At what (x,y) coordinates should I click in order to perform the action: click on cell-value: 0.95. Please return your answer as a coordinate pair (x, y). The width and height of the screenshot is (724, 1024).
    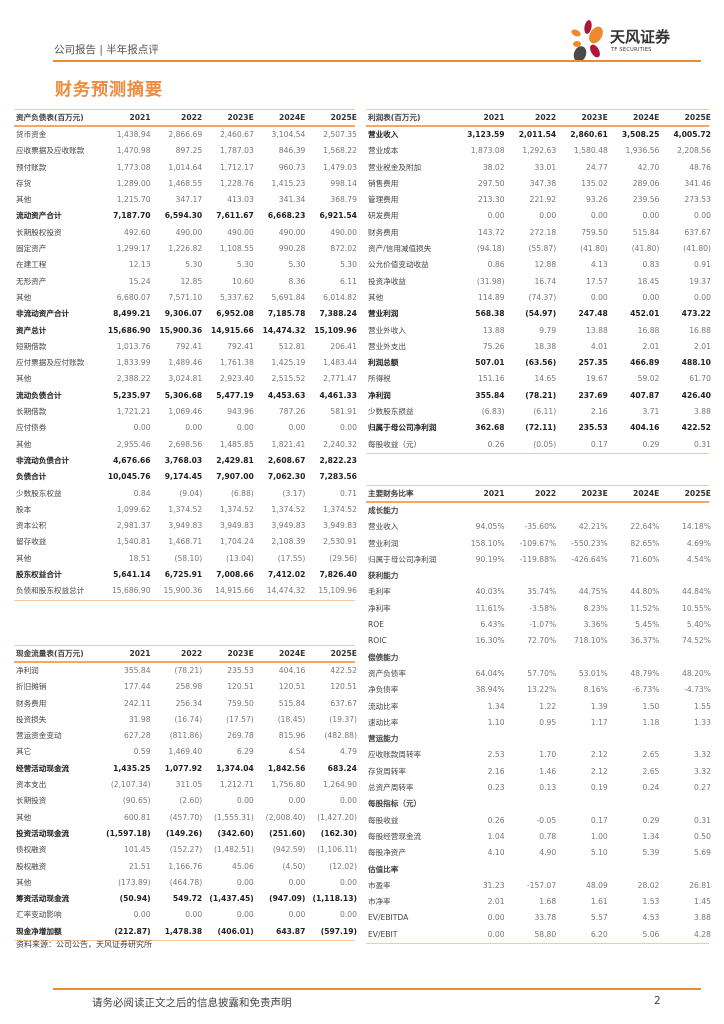
    Looking at the image, I should click on (548, 722).